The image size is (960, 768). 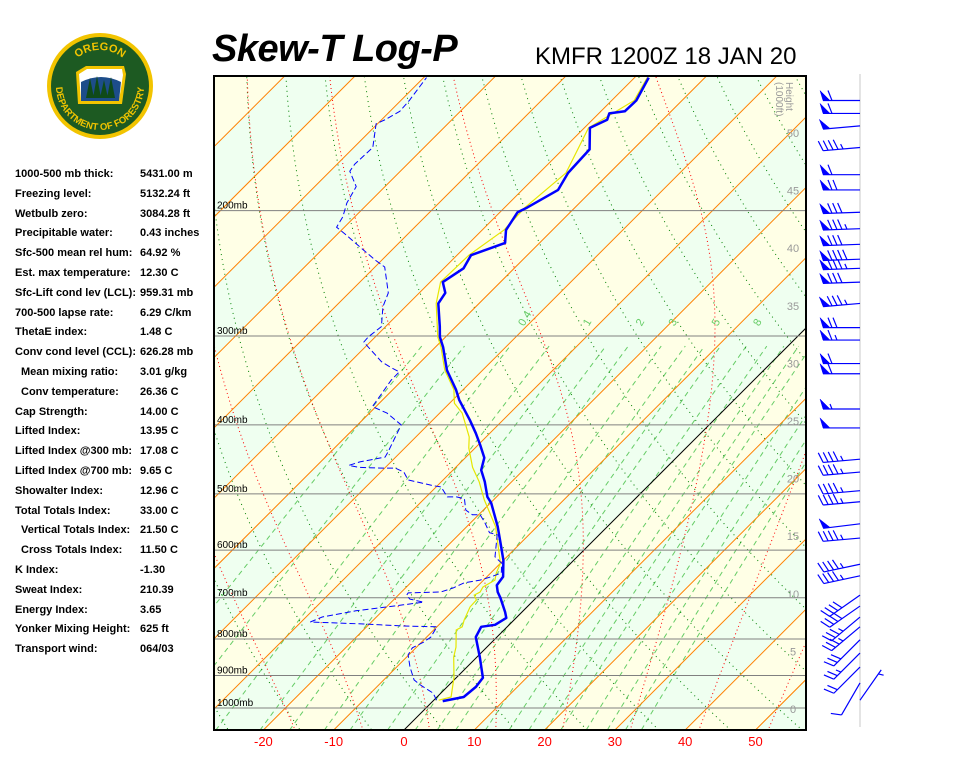 What do you see at coordinates (159, 391) in the screenshot?
I see `stat-value: 26.36 C` at bounding box center [159, 391].